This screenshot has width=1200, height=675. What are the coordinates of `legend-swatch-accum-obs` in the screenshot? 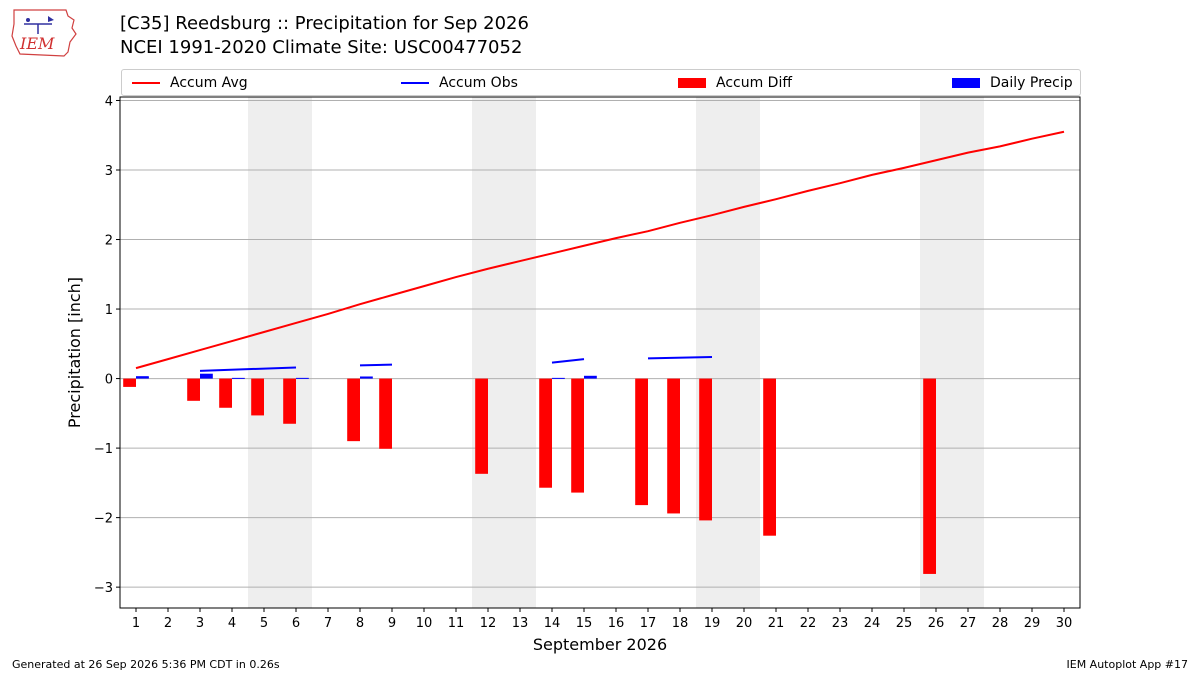 It's located at (415, 82).